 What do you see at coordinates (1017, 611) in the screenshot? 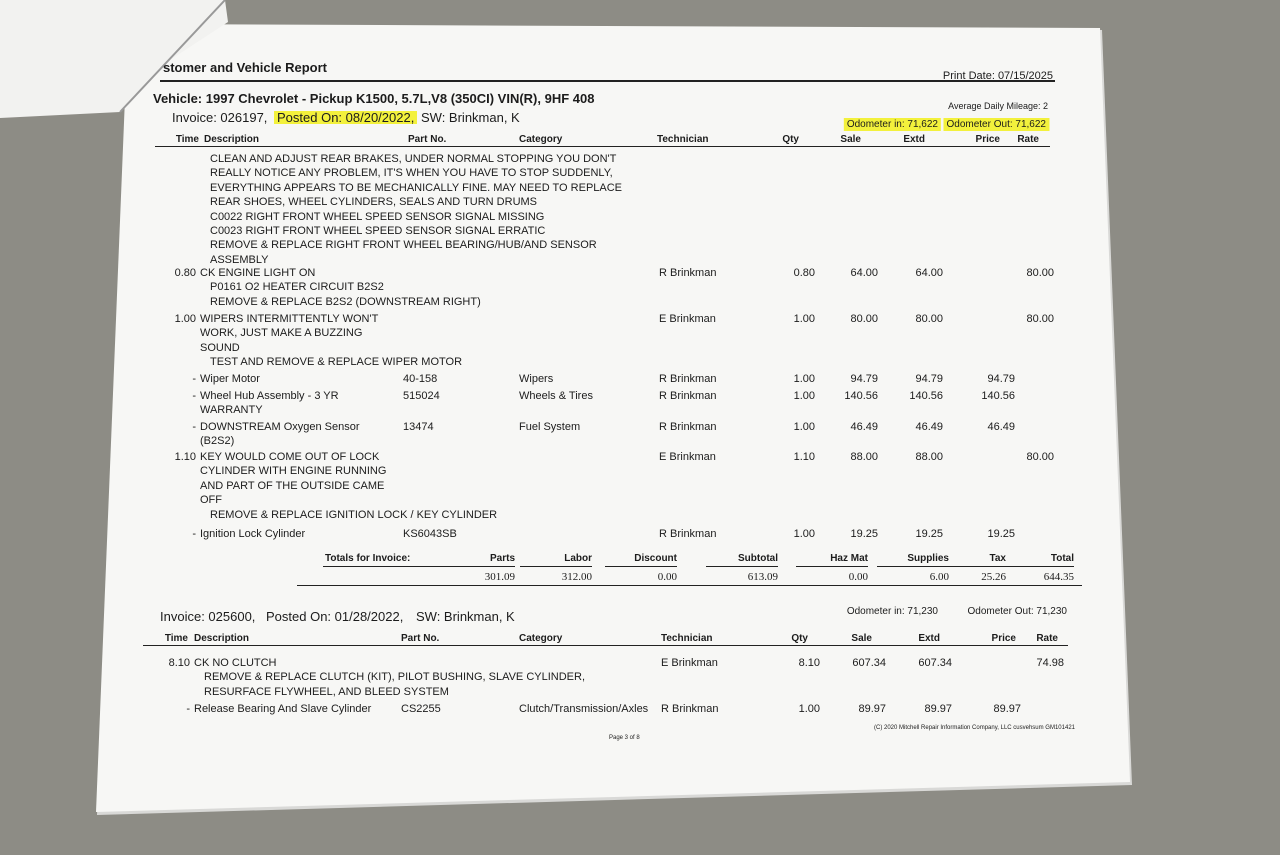
I see `odometer-out: Odometer Out: 71,230` at bounding box center [1017, 611].